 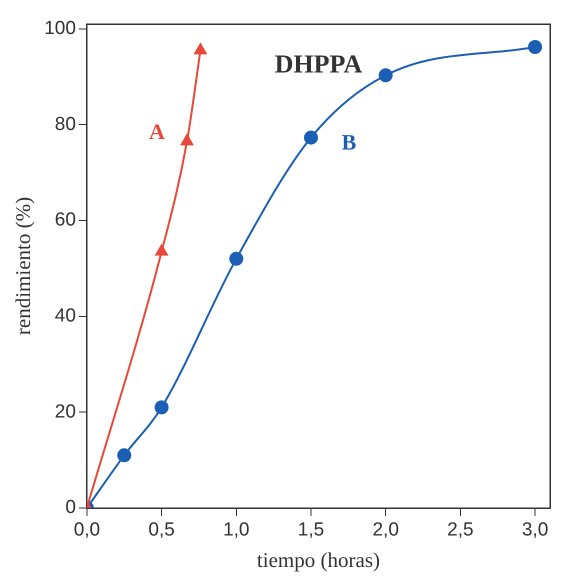 I want to click on y-tick-label: 60, so click(x=65, y=220).